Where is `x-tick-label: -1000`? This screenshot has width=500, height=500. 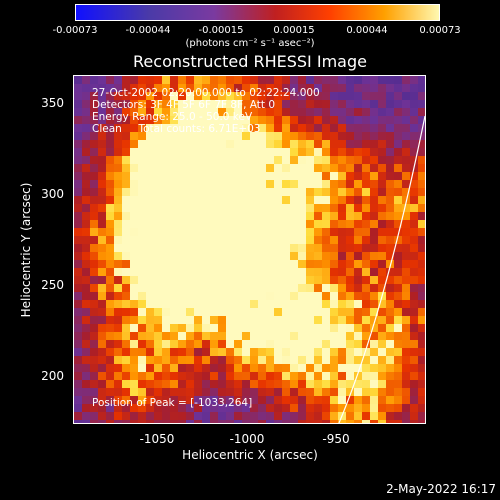
x-tick-label: -1000 is located at coordinates (247, 439).